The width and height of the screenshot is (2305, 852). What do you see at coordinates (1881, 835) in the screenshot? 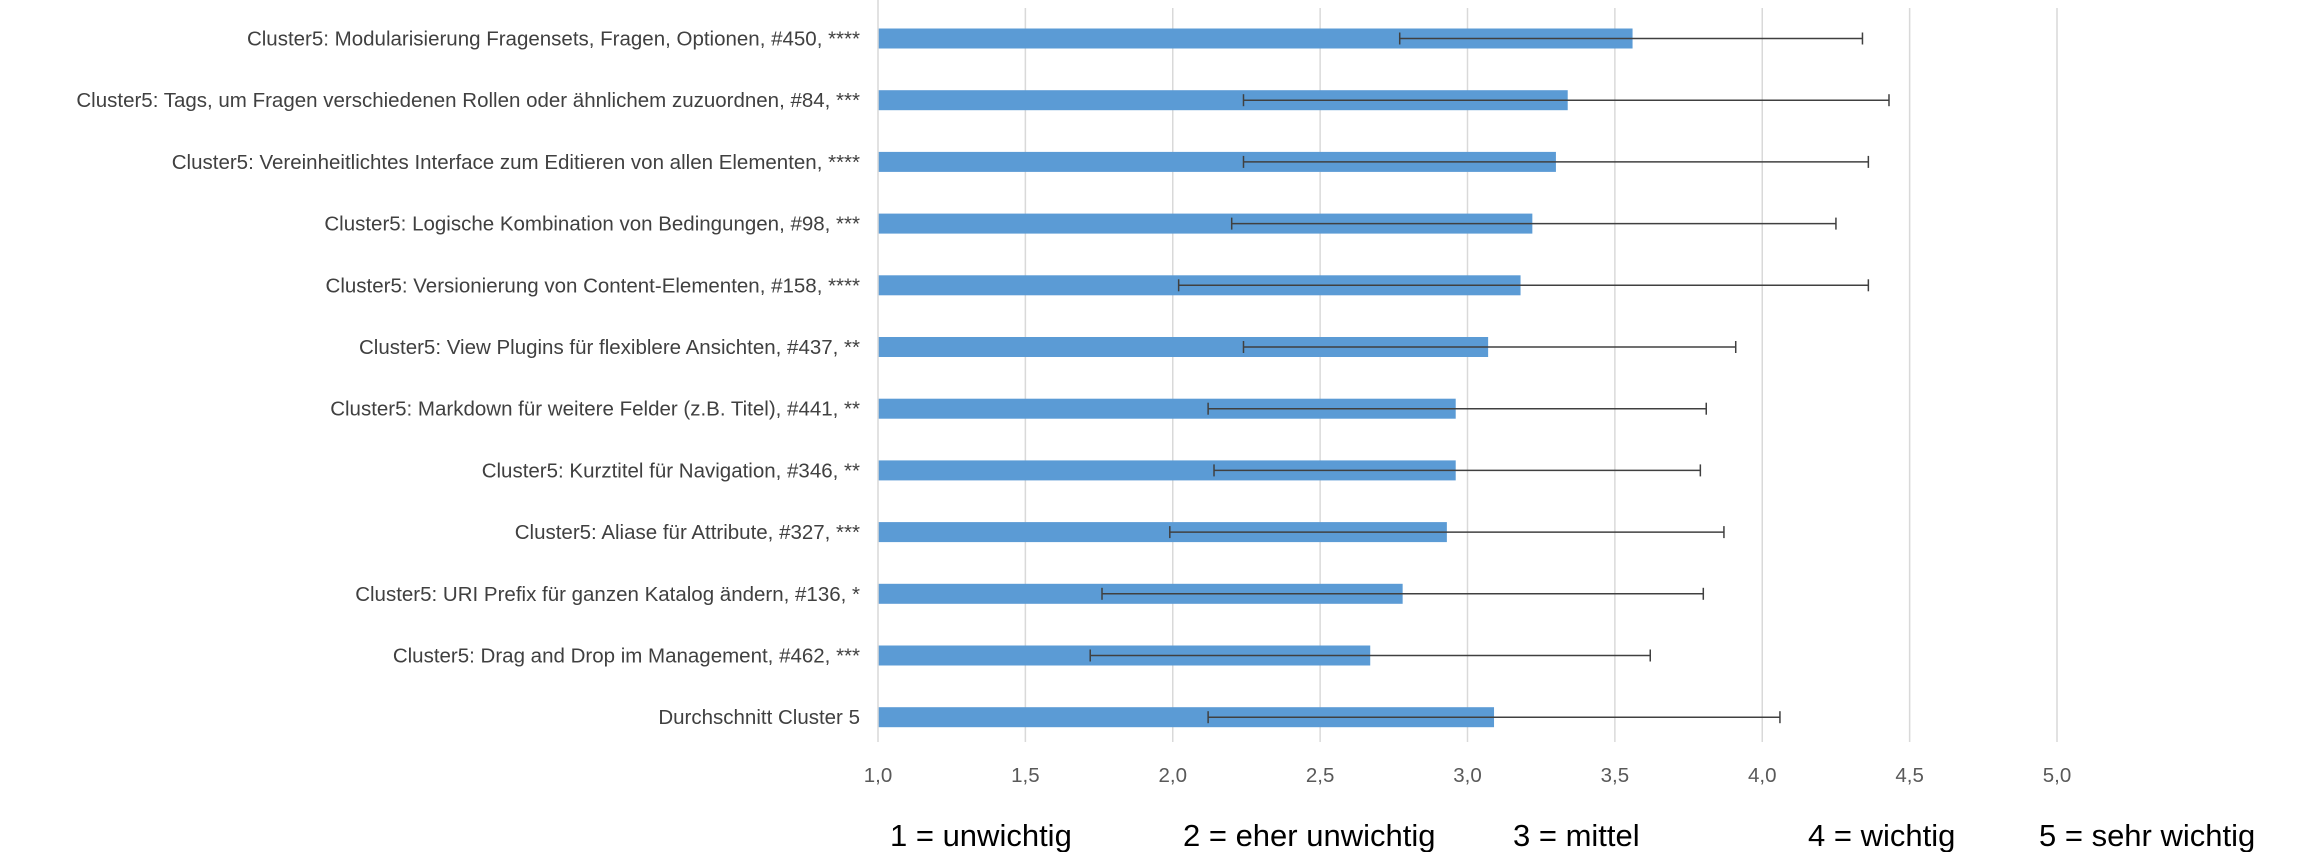
I see `legend-item-4: 4 = wichtig` at bounding box center [1881, 835].